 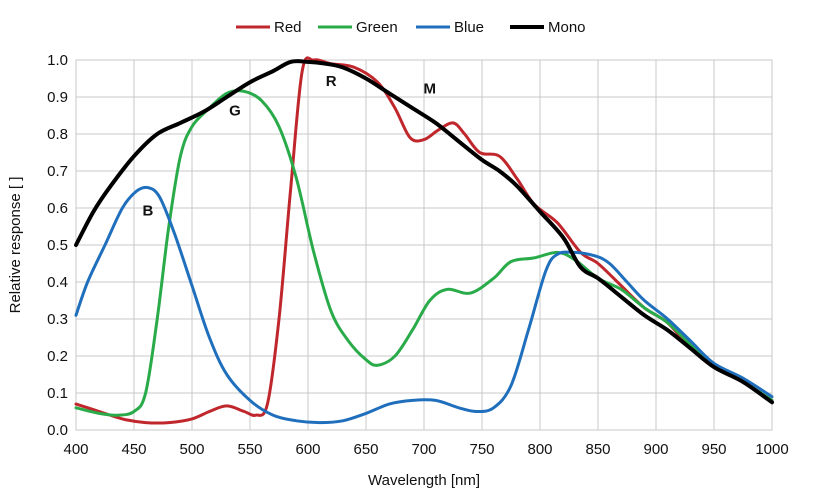 I want to click on y-tick-label: 0.5, so click(x=57, y=245).